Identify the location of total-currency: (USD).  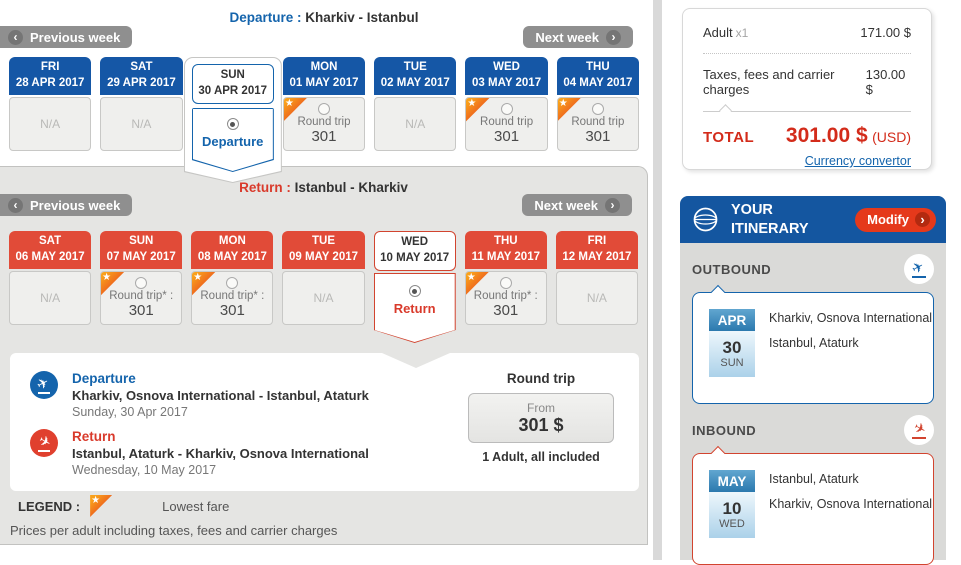
(891, 137).